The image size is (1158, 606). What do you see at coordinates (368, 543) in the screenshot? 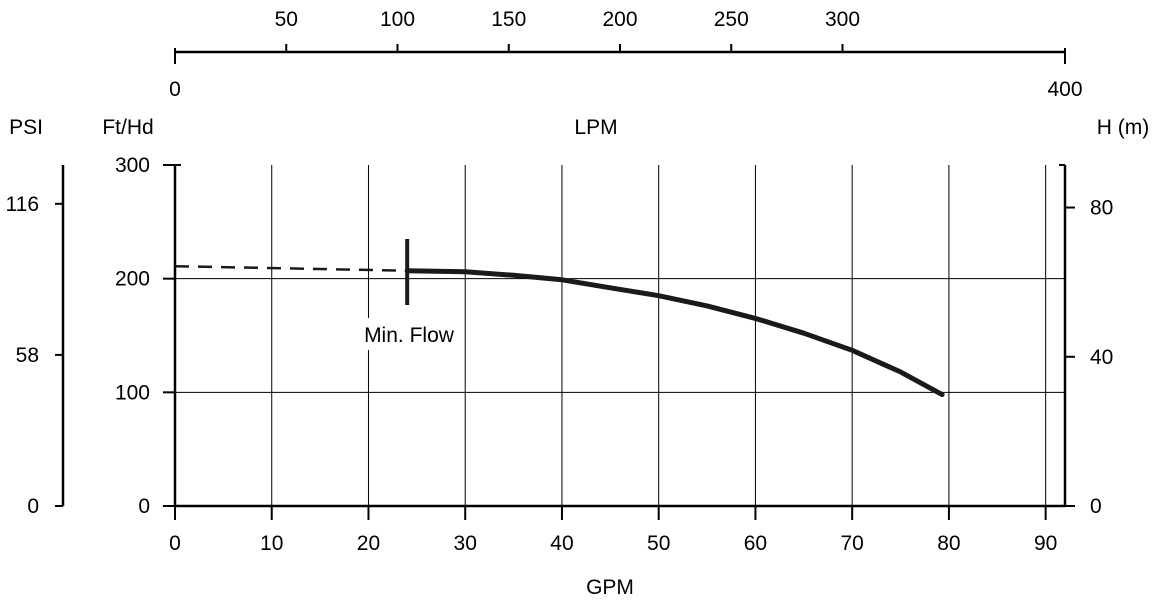
I see `x-axis-tick-label: 20` at bounding box center [368, 543].